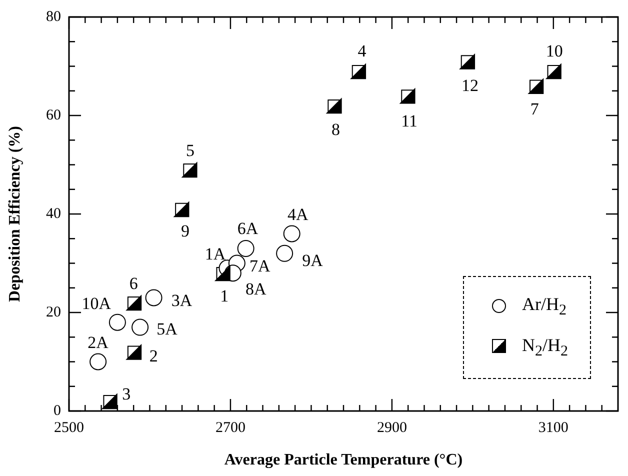  Describe the element at coordinates (99, 342) in the screenshot. I see `annotation: 2A` at that location.